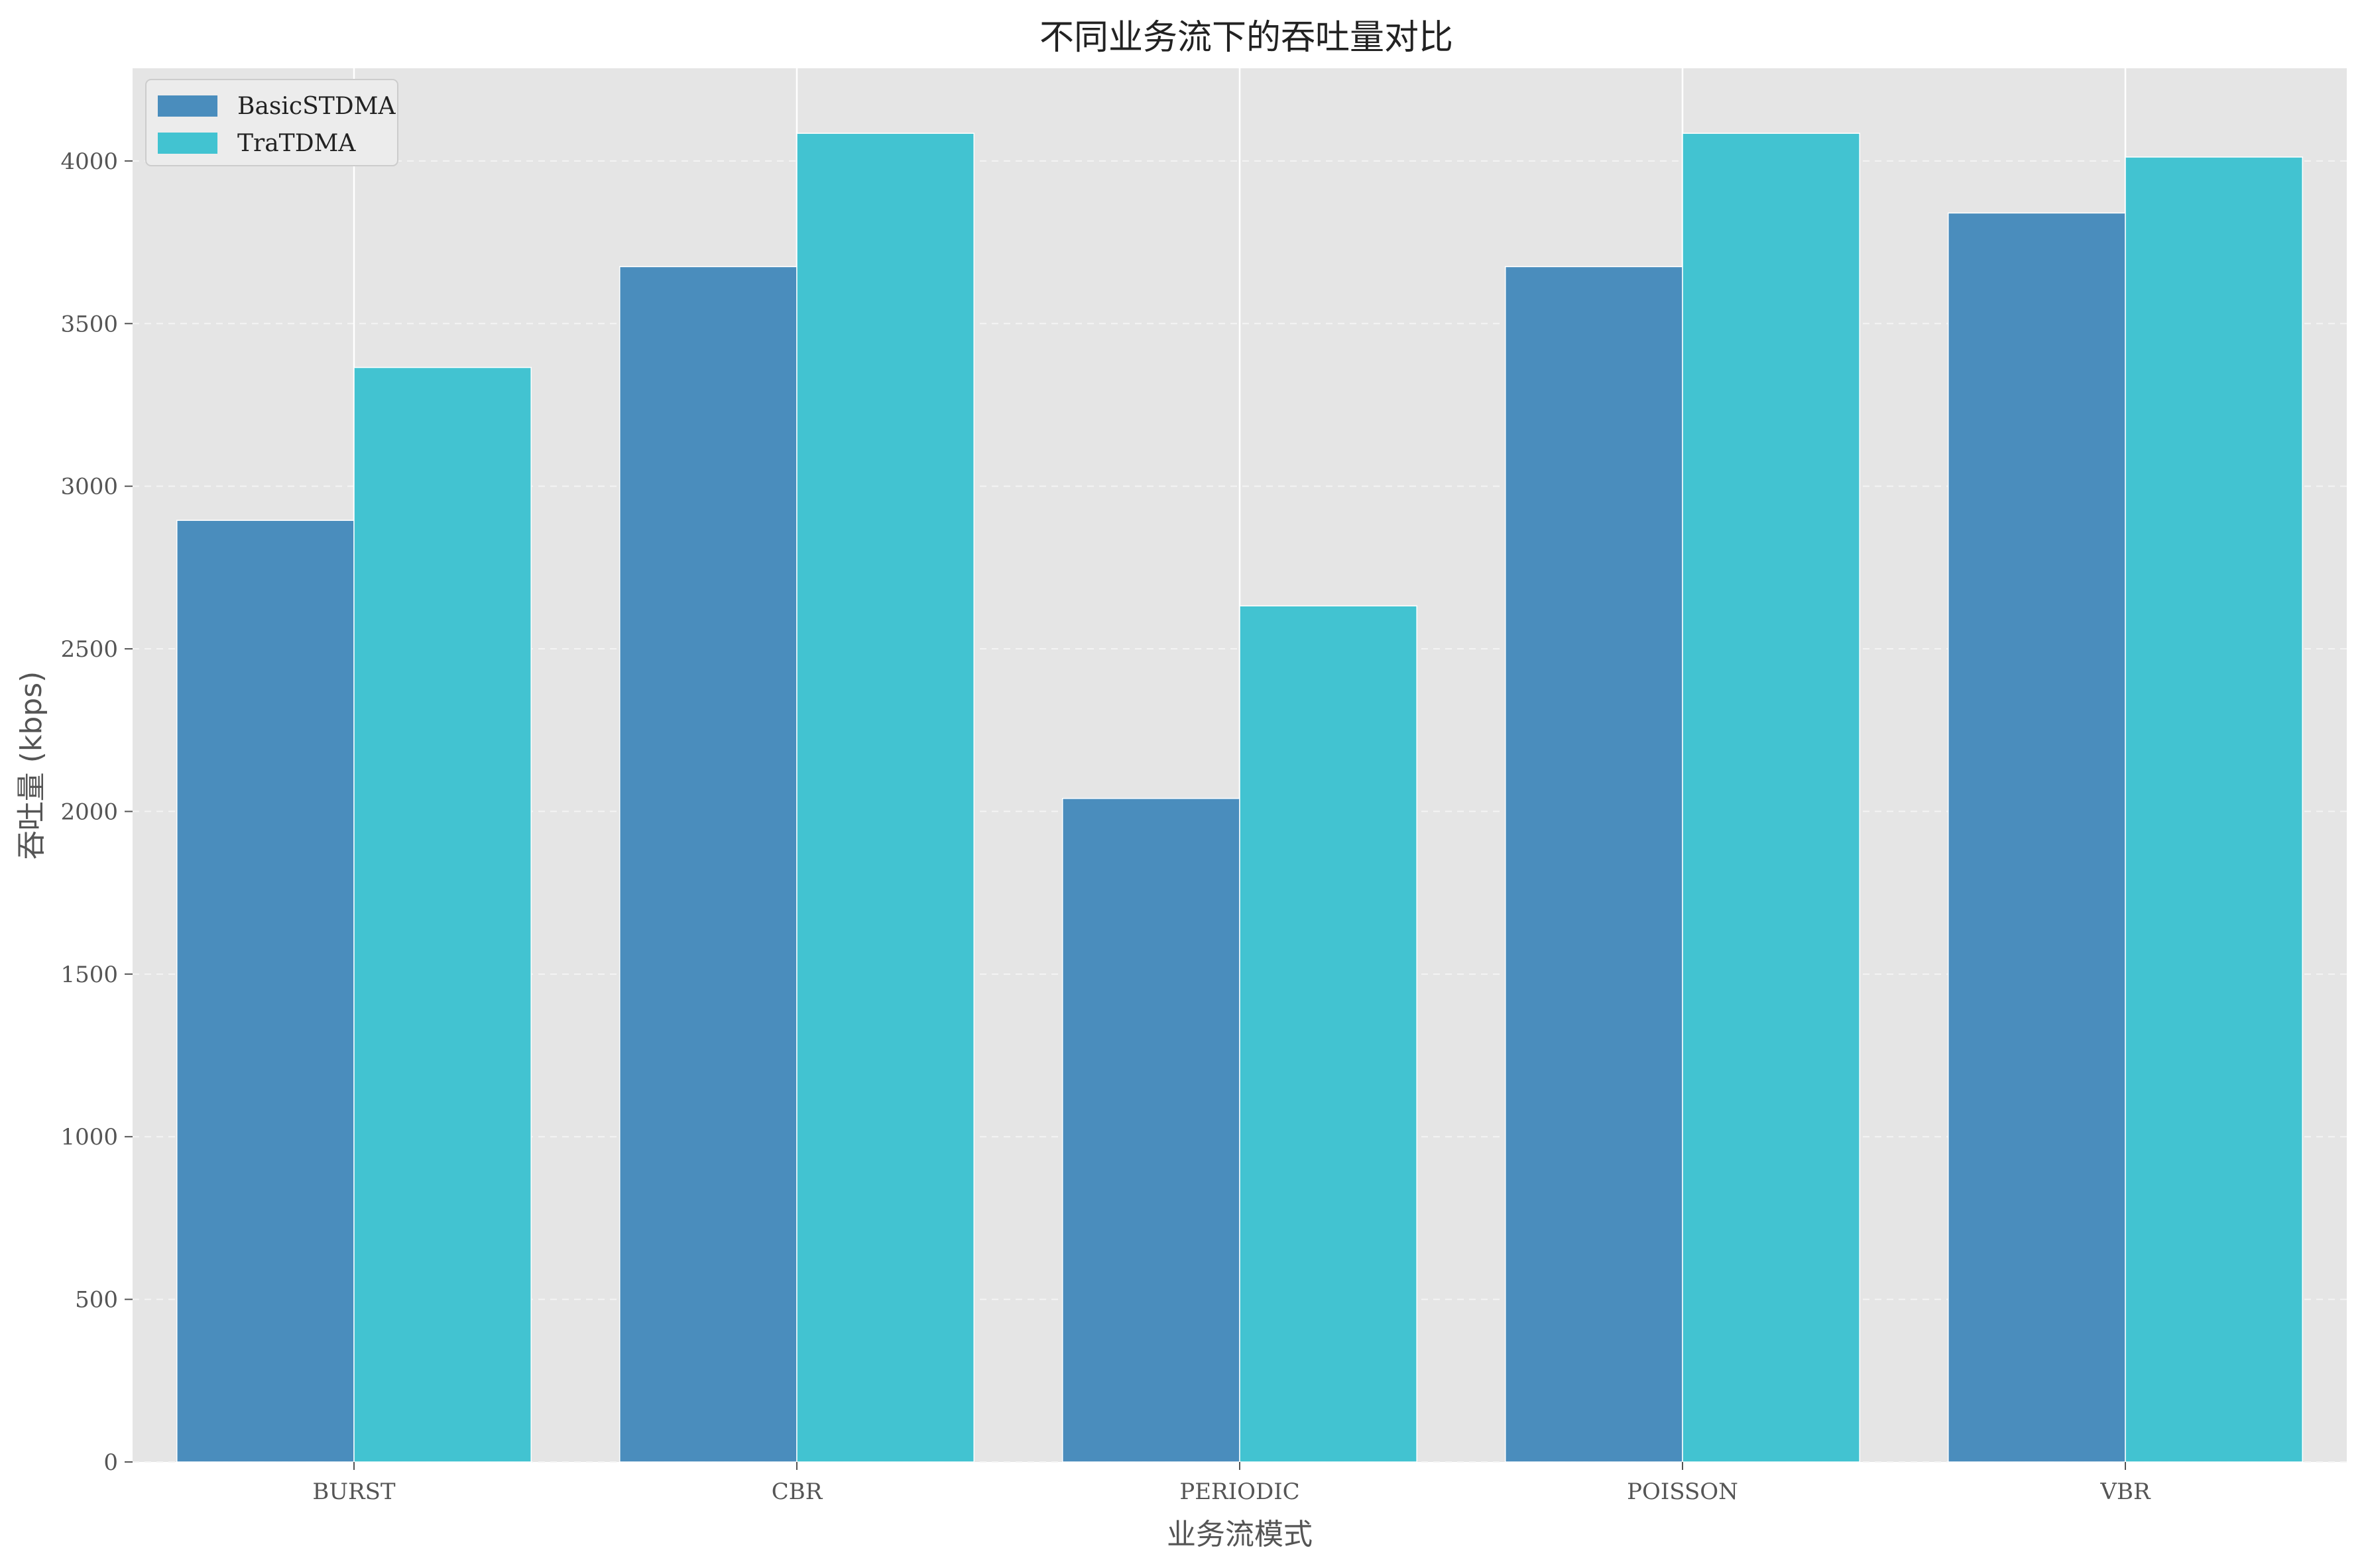 The height and width of the screenshot is (1568, 2366). What do you see at coordinates (89, 161) in the screenshot?
I see `y-tick-label: 4000` at bounding box center [89, 161].